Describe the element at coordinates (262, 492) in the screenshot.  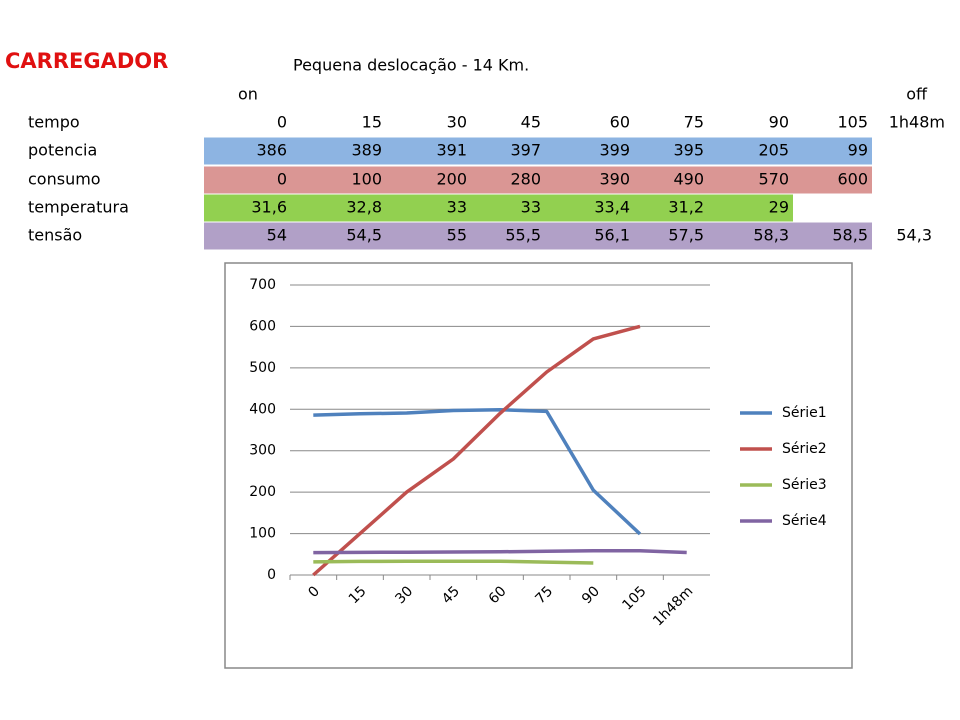
I see `y-tick-label: 200` at that location.